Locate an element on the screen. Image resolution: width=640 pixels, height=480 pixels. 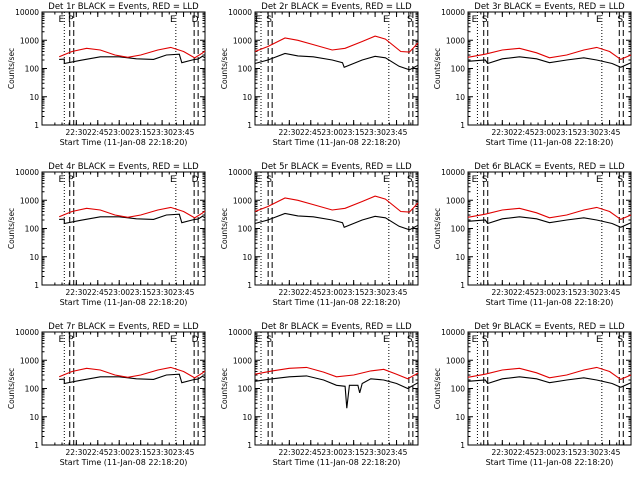
panel-title: Det 7r BLACK = Events, RED = LLD is located at coordinates (123, 327).